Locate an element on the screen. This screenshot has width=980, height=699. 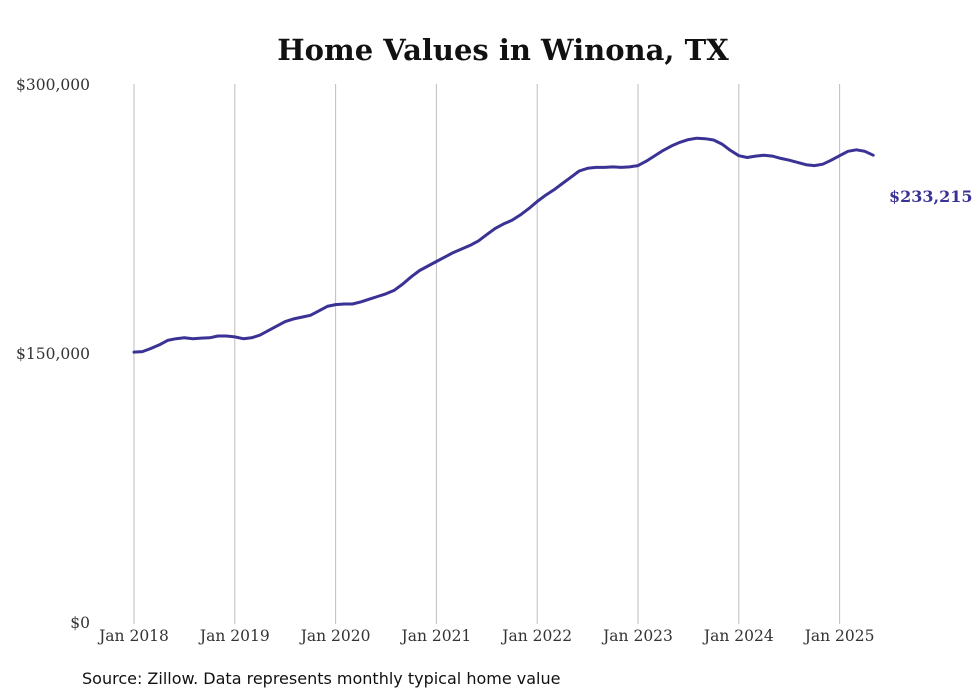
y-tick-label: $0 is located at coordinates (80, 623).